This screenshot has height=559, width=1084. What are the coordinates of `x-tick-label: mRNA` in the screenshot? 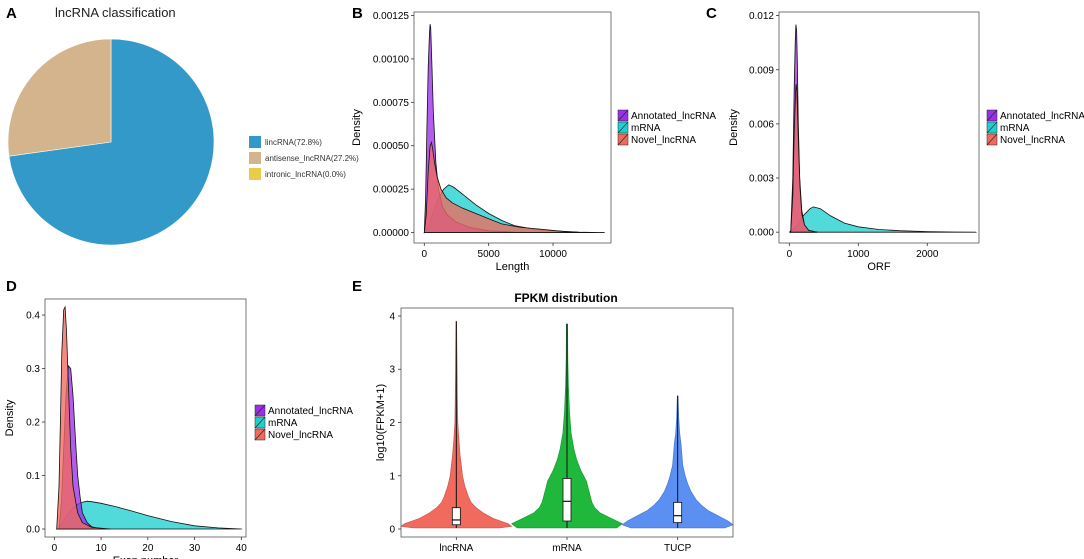 It's located at (567, 548).